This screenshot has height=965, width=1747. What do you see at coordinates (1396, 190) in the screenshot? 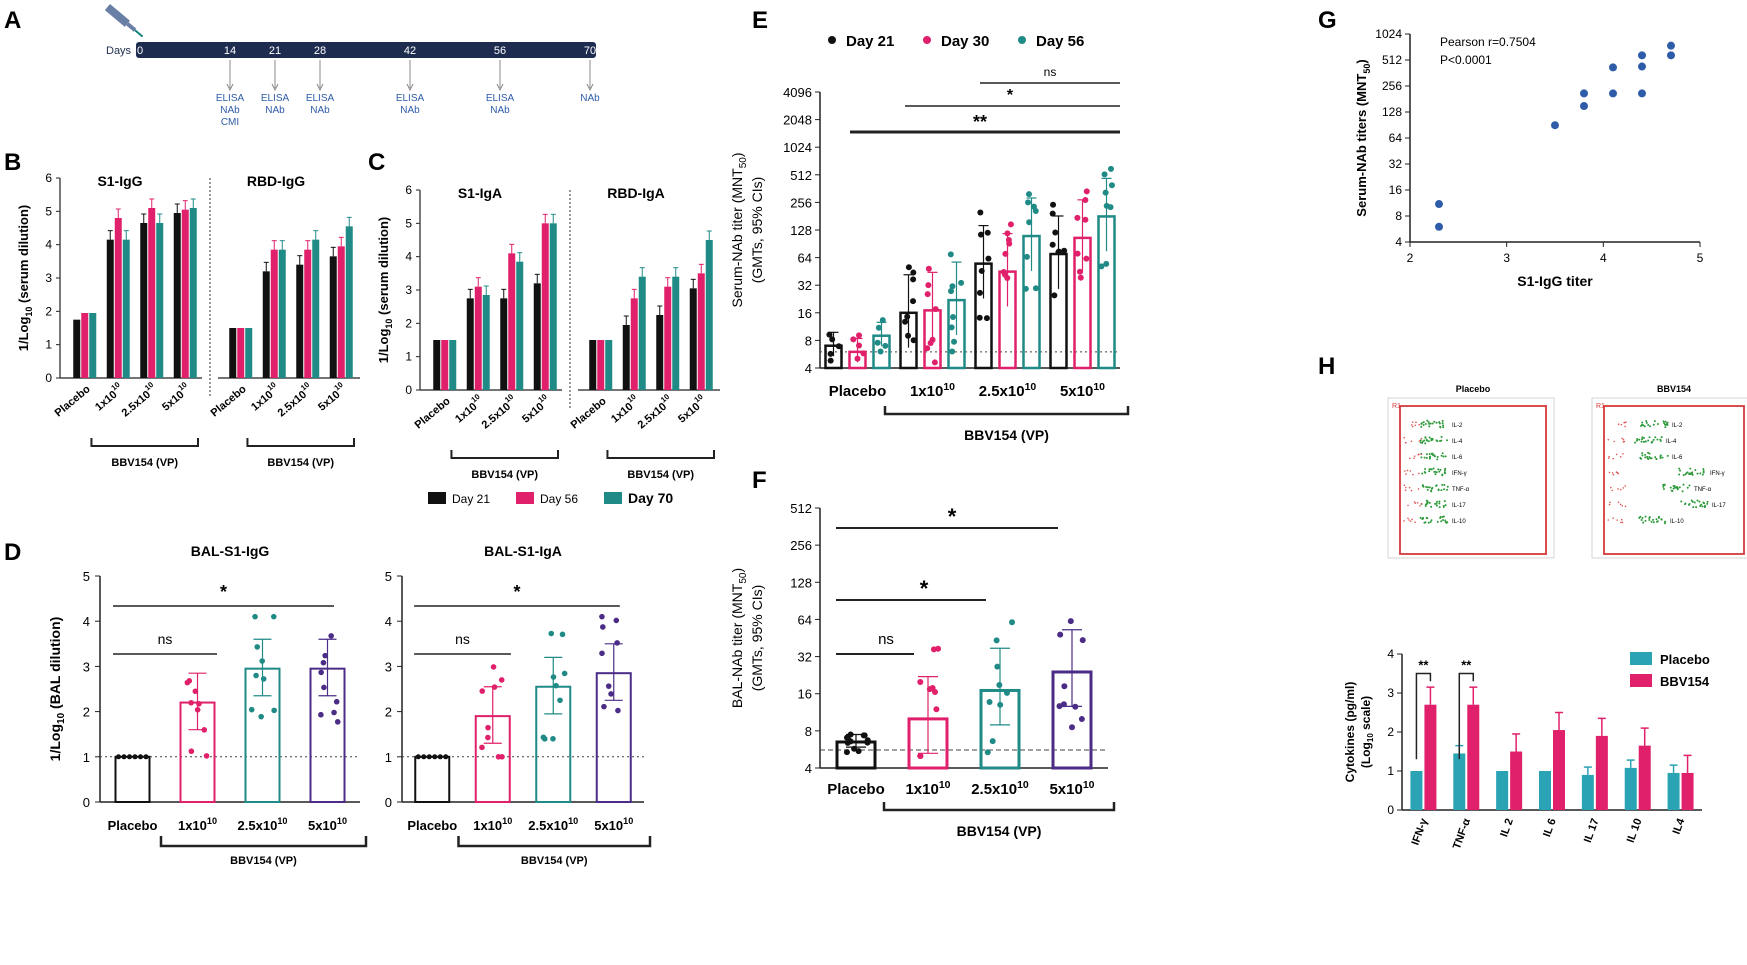
I see `y-tick-label: 16` at bounding box center [1396, 190].